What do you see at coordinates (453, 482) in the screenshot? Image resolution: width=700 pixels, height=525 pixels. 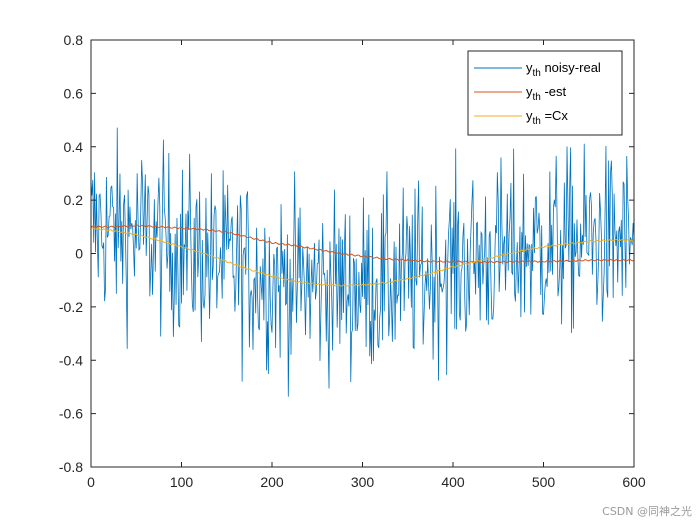 I see `x-tick-label: 400` at bounding box center [453, 482].